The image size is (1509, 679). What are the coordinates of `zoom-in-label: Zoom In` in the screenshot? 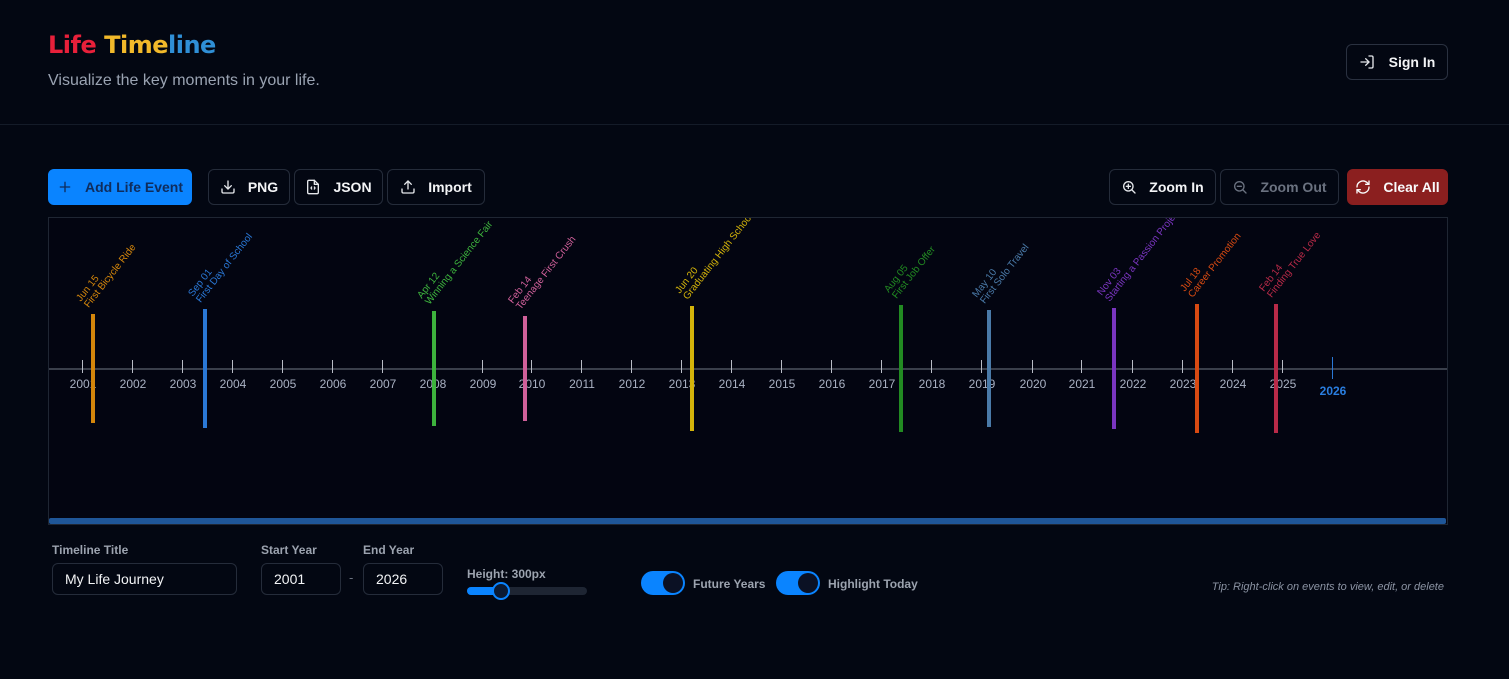 It's located at (1176, 187).